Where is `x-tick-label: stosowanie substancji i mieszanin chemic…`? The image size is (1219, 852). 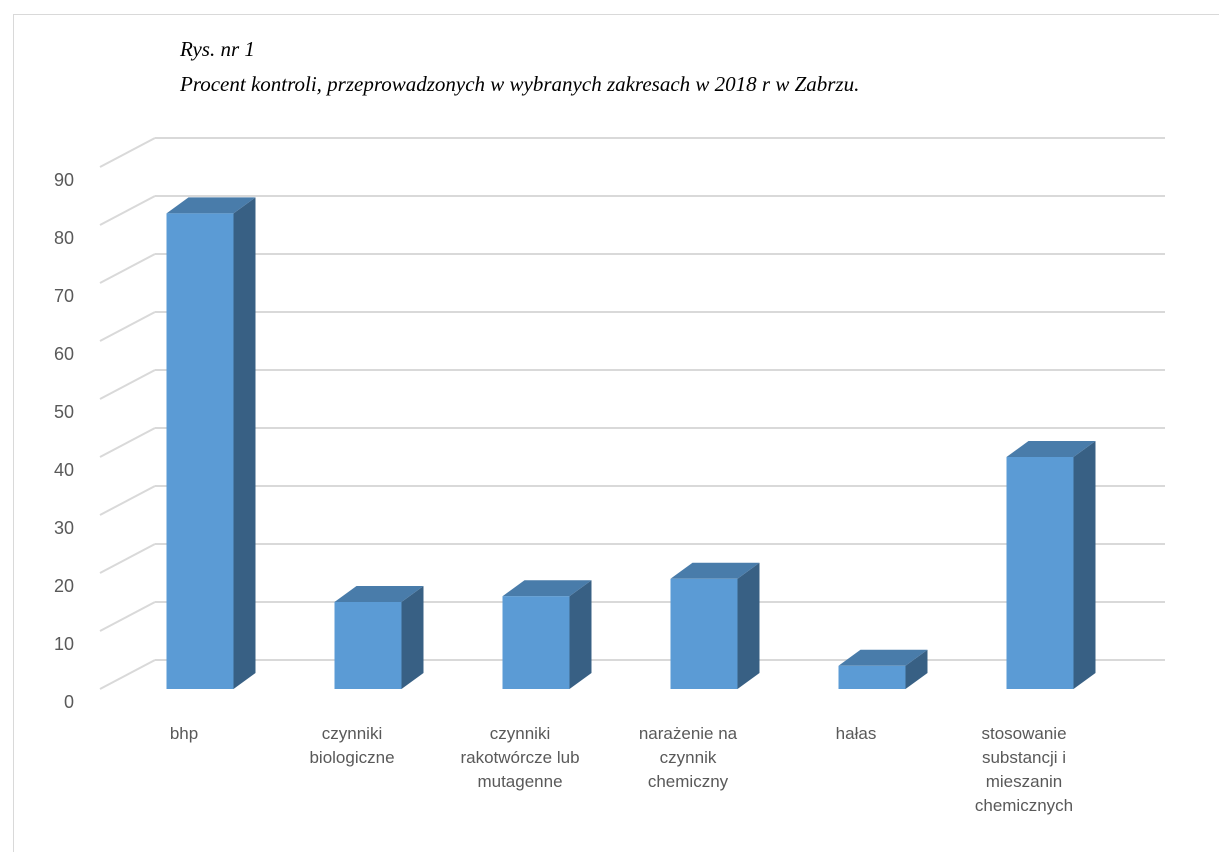 x-tick-label: stosowanie substancji i mieszanin chemic… is located at coordinates (1024, 769).